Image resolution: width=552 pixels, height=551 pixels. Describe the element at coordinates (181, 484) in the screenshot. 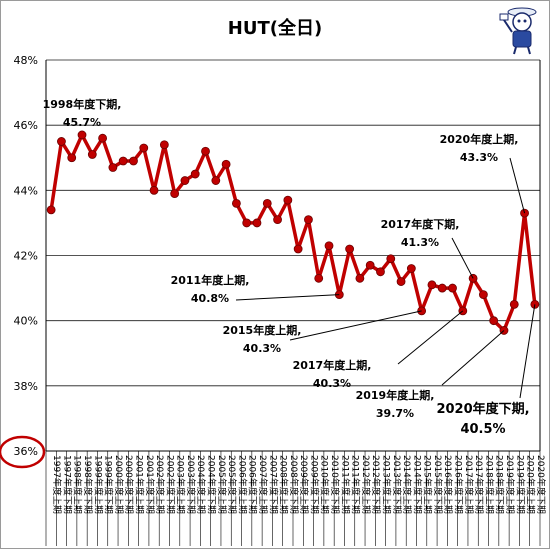

I see `x-tick-label: 2003年度上期` at that location.